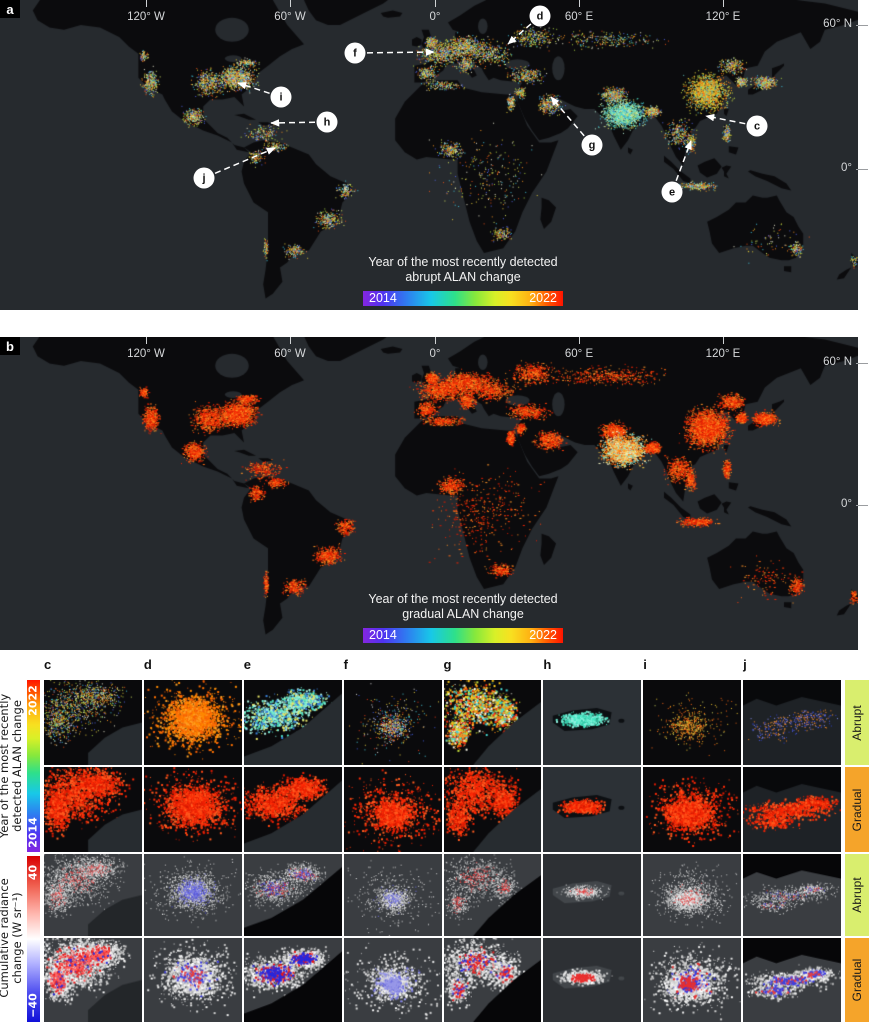 The height and width of the screenshot is (1024, 869). Describe the element at coordinates (463, 599) in the screenshot. I see `colorbar-title-line1: Year of the most recently detected` at that location.